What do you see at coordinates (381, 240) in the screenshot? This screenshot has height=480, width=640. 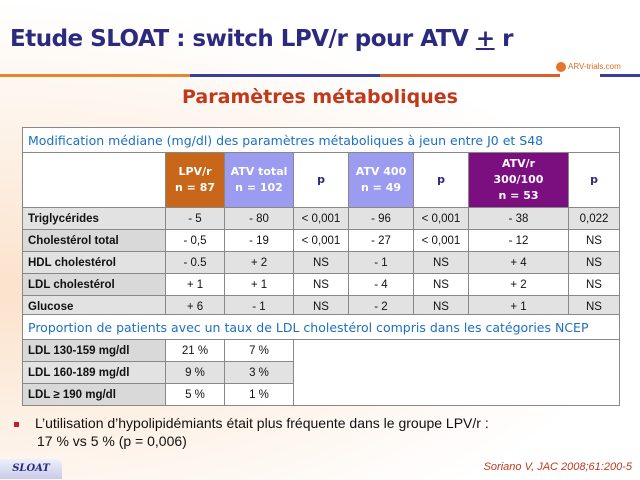 I see `table-cell: - 27` at bounding box center [381, 240].